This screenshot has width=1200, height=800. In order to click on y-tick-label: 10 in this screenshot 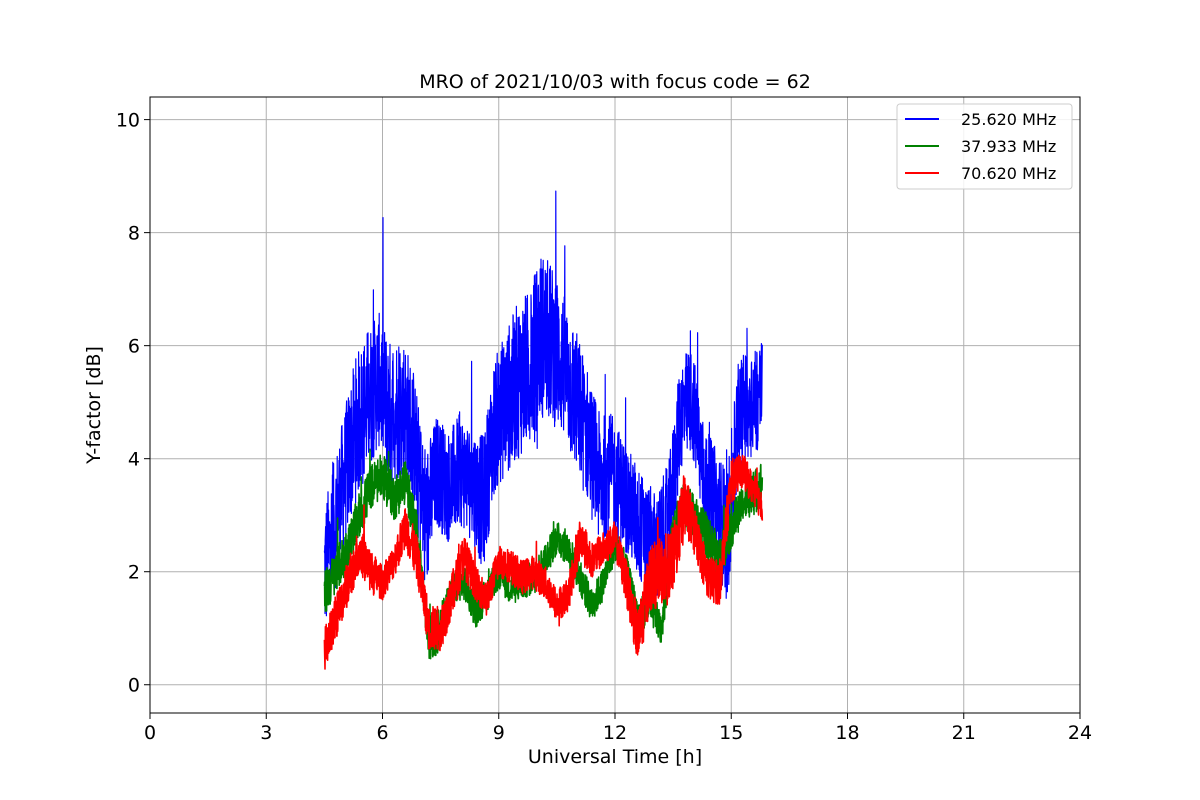, I will do `click(128, 121)`.